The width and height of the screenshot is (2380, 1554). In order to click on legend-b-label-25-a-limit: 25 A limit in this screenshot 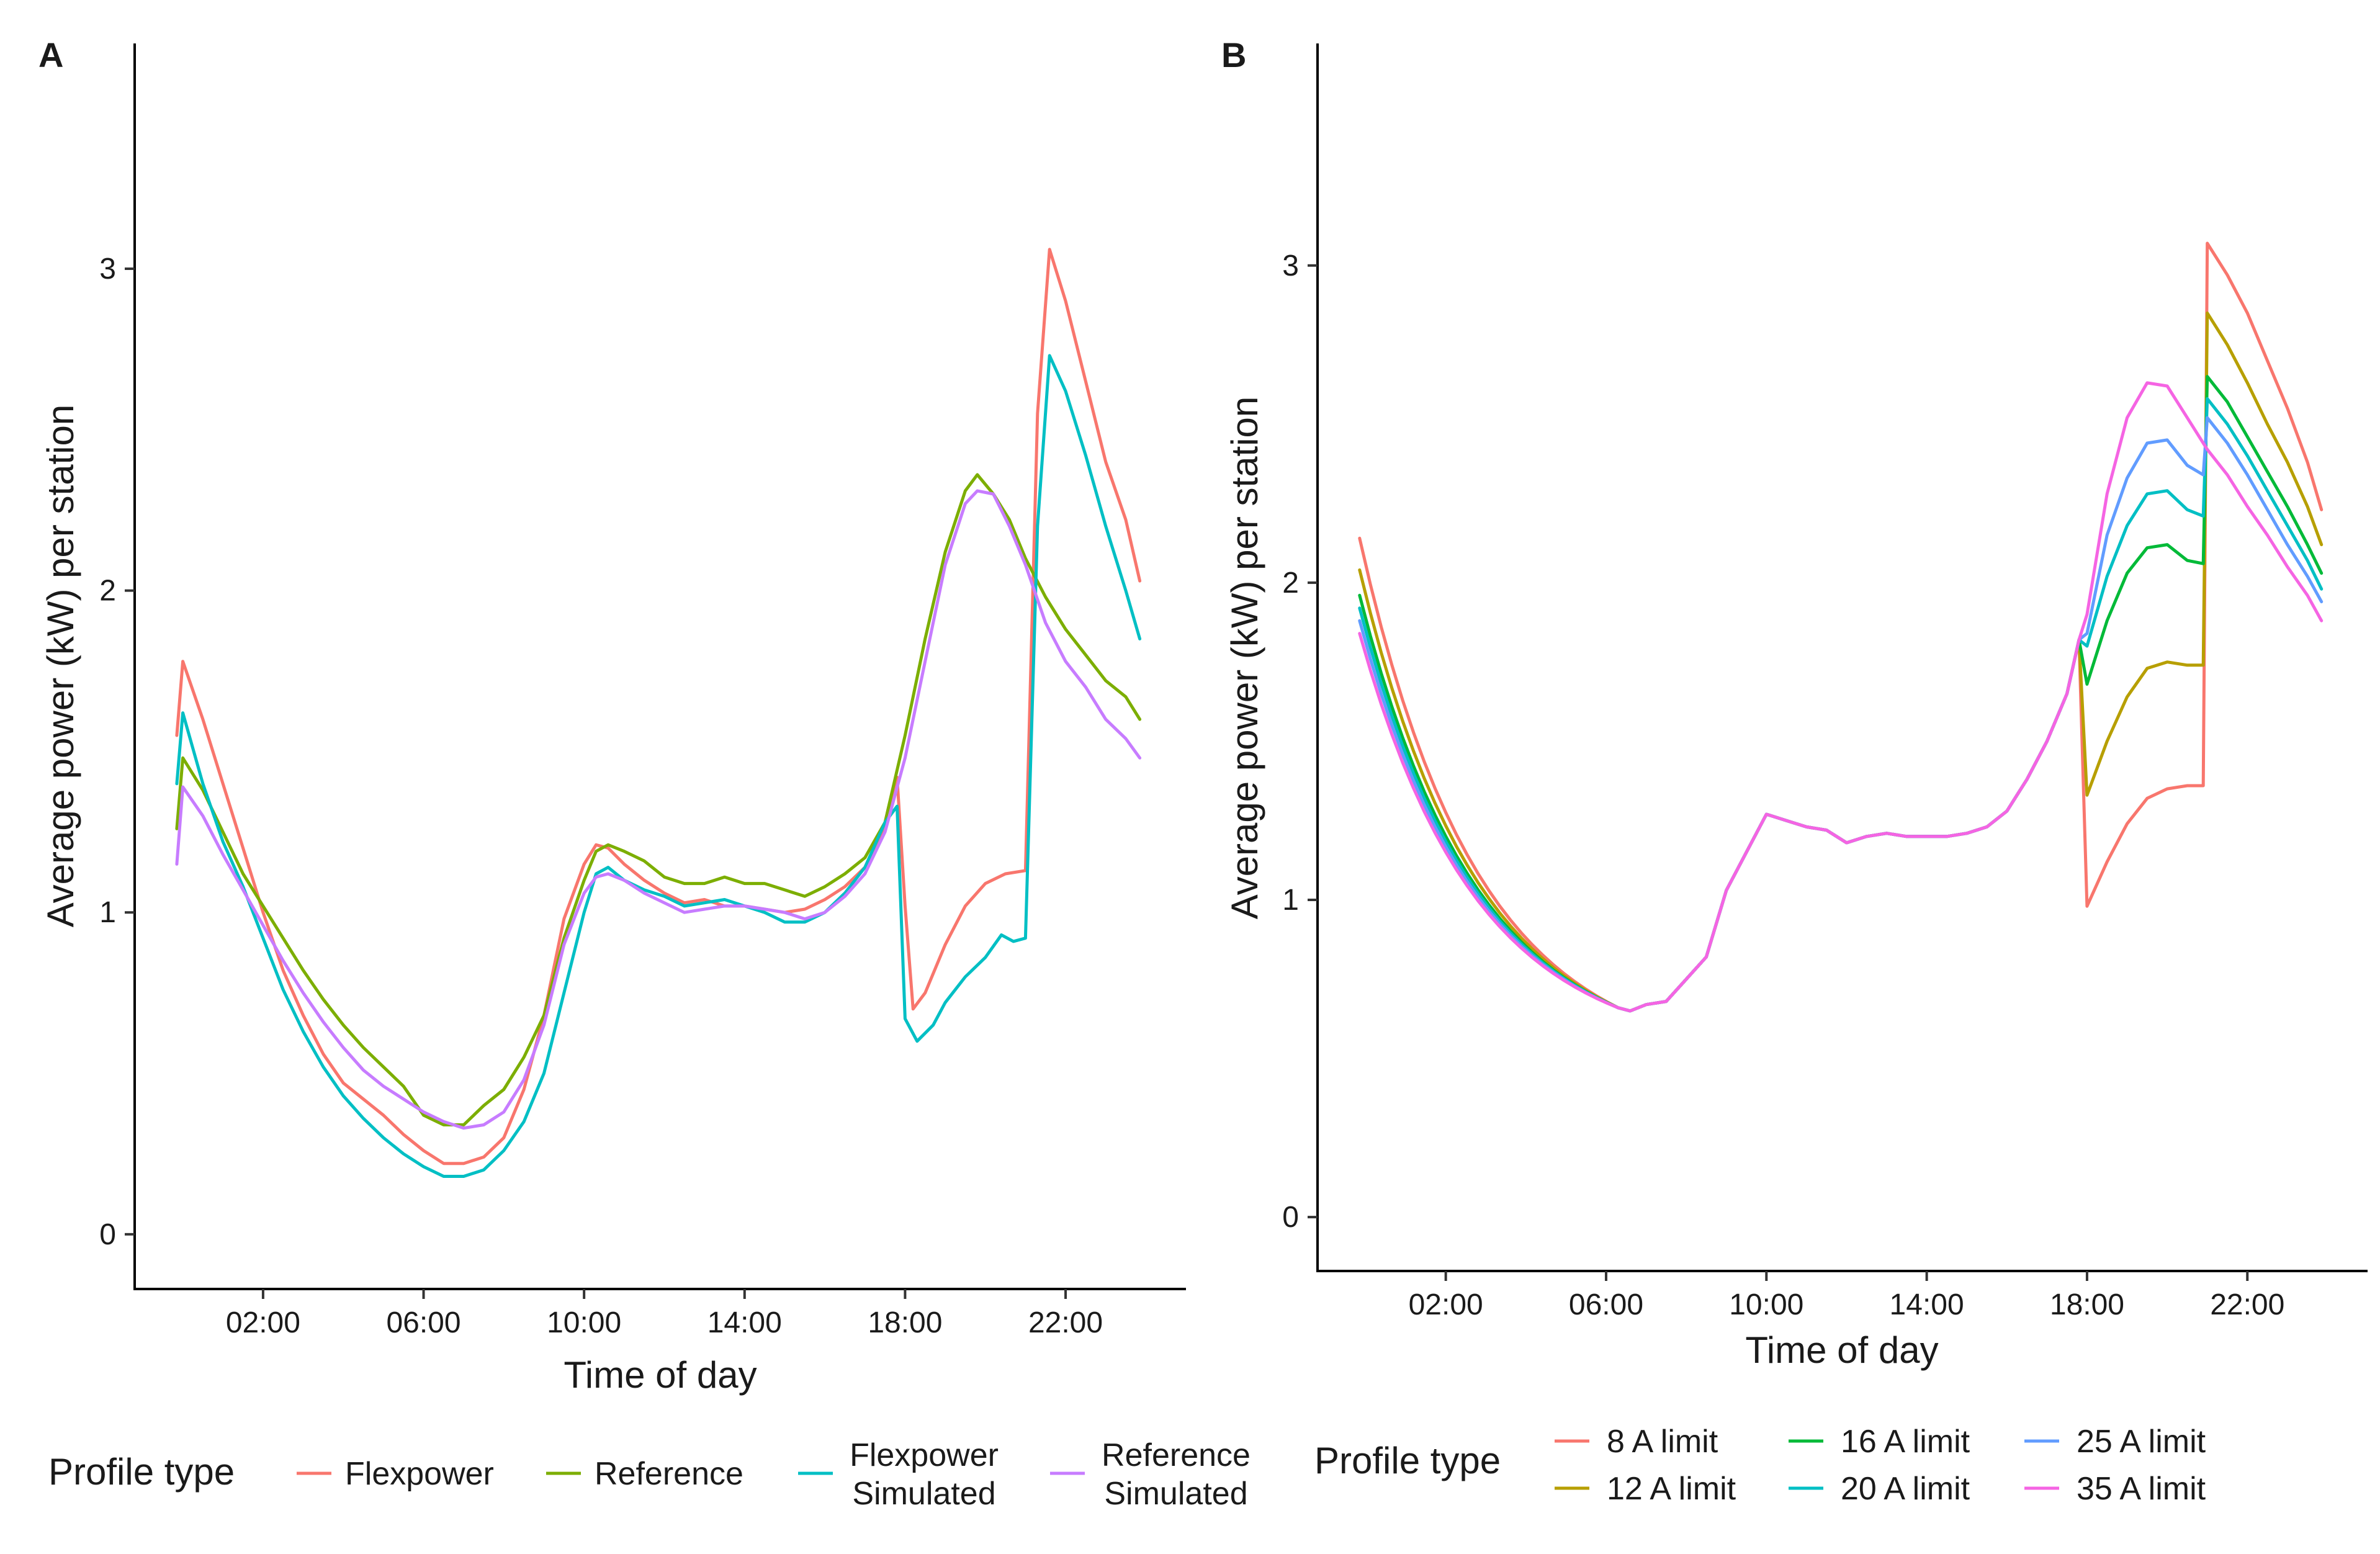, I will do `click(2141, 1442)`.